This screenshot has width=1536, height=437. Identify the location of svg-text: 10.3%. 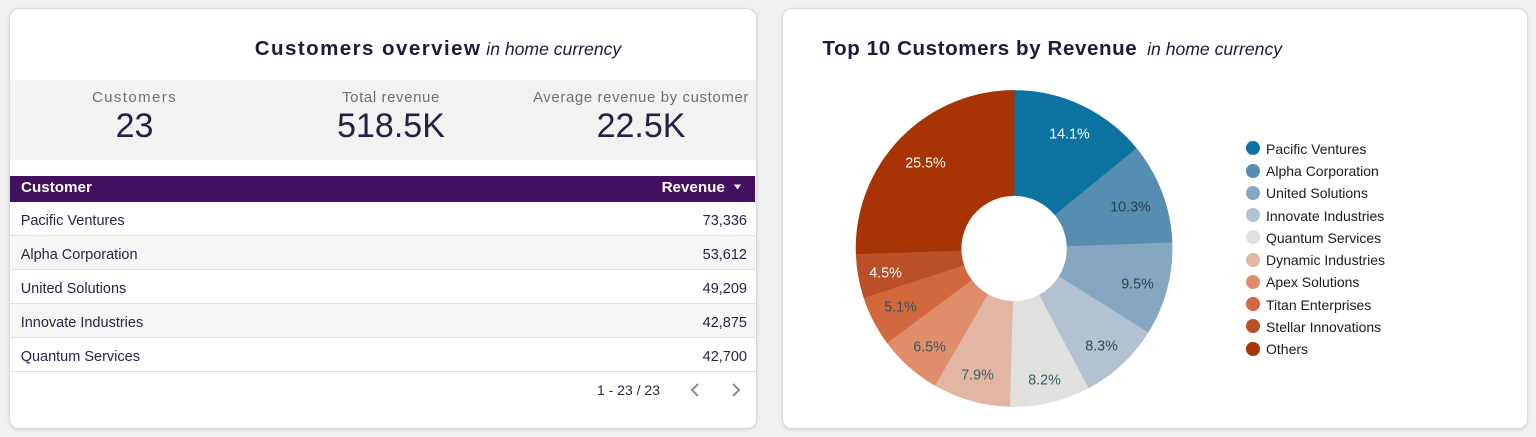
(1130, 207).